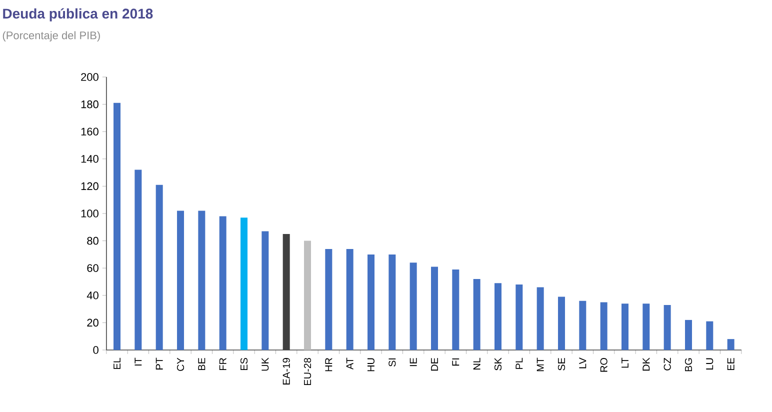 The height and width of the screenshot is (412, 772). I want to click on x-tick-label: NL, so click(476, 364).